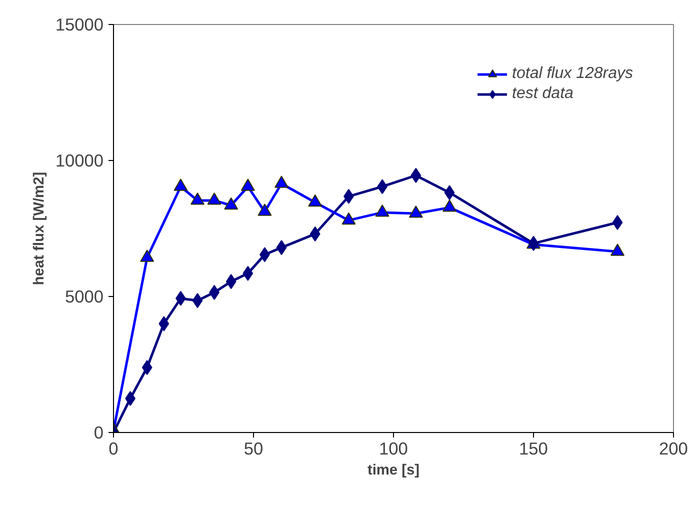 The image size is (691, 505). What do you see at coordinates (572, 74) in the screenshot?
I see `legend-label: total flux 128rays` at bounding box center [572, 74].